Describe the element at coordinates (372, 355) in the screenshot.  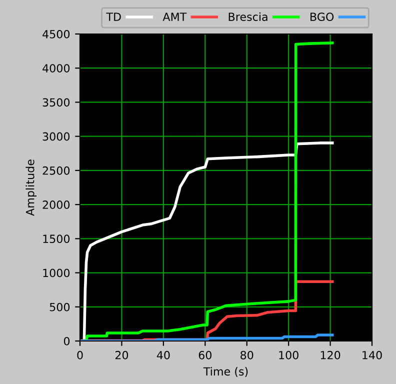
I see `x-tick-label: 140` at that location.